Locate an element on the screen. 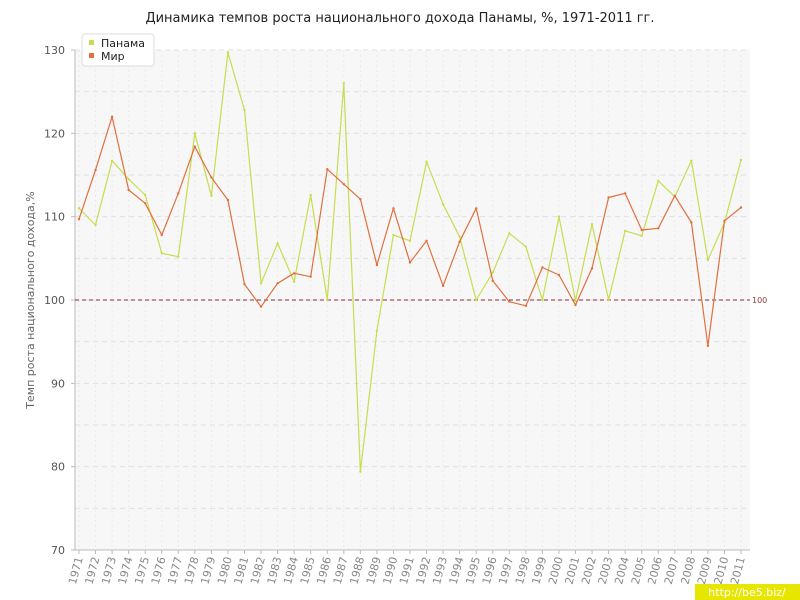 The image size is (800, 600). y-tick-label: 120 is located at coordinates (54, 133).